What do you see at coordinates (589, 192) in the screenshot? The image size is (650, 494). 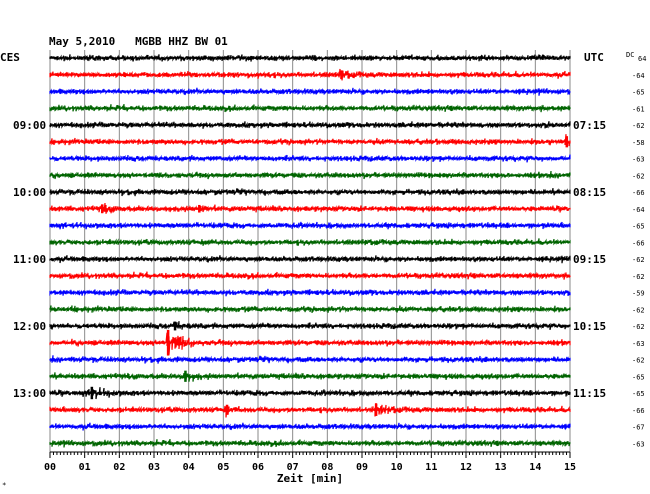 I see `right-hour-label: 08:15` at bounding box center [589, 192].